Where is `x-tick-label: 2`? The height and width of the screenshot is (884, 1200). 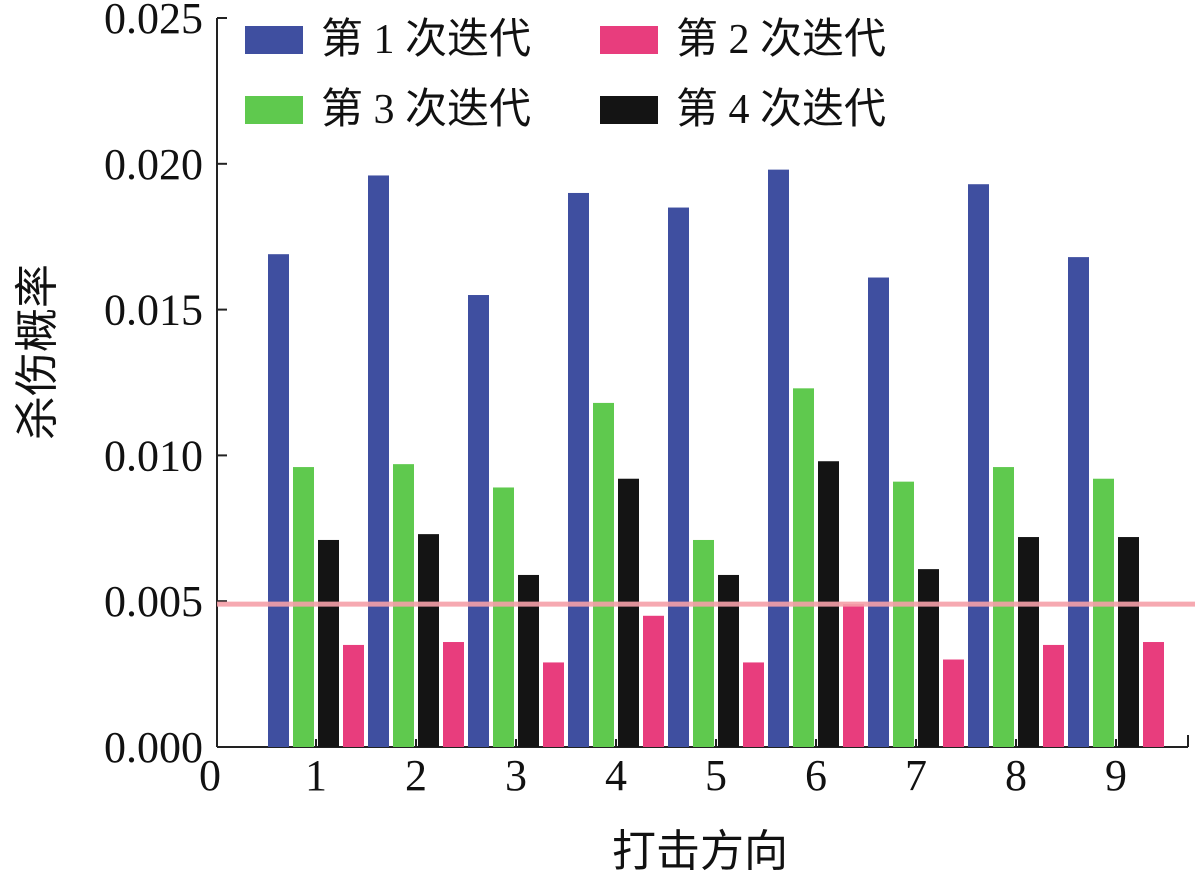 x-tick-label: 2 is located at coordinates (416, 775).